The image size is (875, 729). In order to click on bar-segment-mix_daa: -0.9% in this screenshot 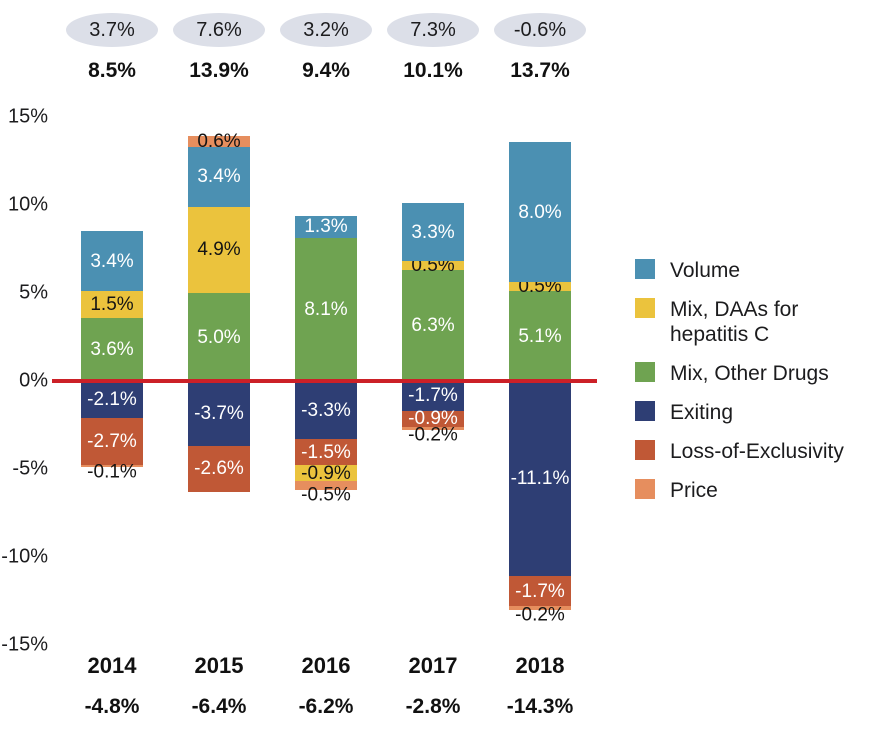, I will do `click(326, 473)`.